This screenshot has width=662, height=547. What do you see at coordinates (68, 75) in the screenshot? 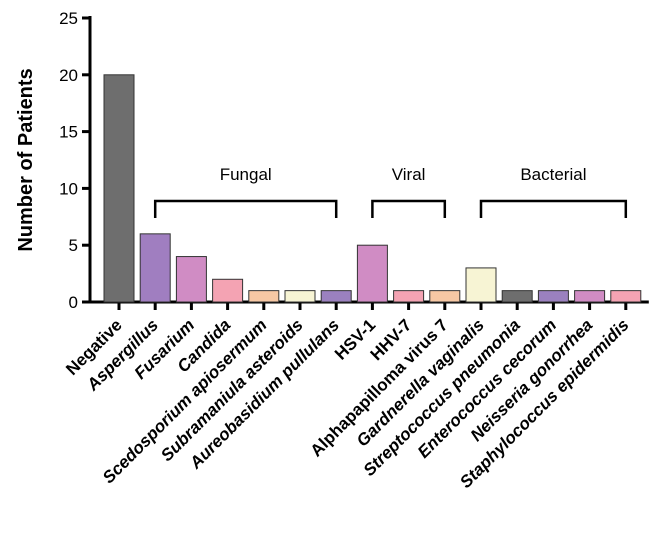
I see `y-tick-label: 20` at bounding box center [68, 75].